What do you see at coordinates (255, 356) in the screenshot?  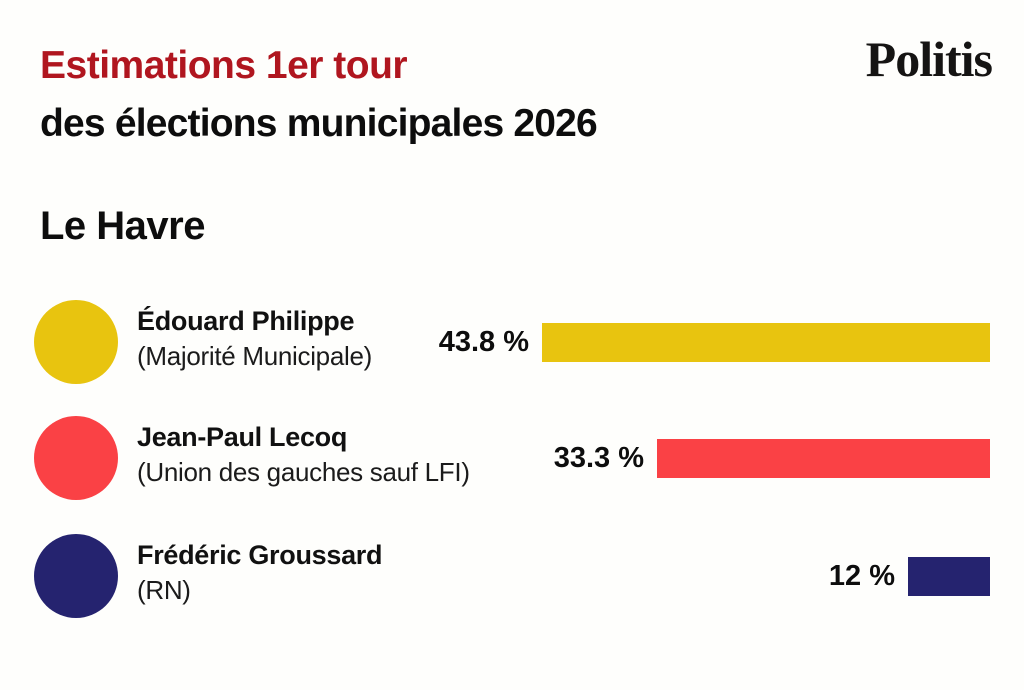 I see `candidate-party: (Majorité Municipale)` at bounding box center [255, 356].